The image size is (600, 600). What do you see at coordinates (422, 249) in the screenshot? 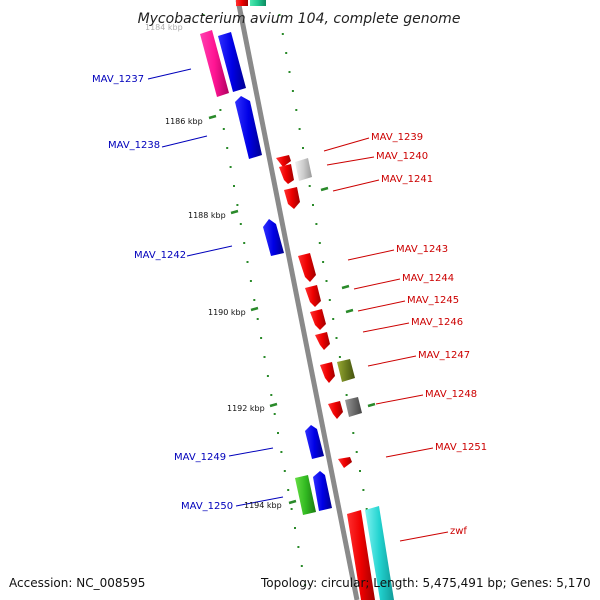
I see `gene-label-mav-1243: MAV_1243` at bounding box center [422, 249].